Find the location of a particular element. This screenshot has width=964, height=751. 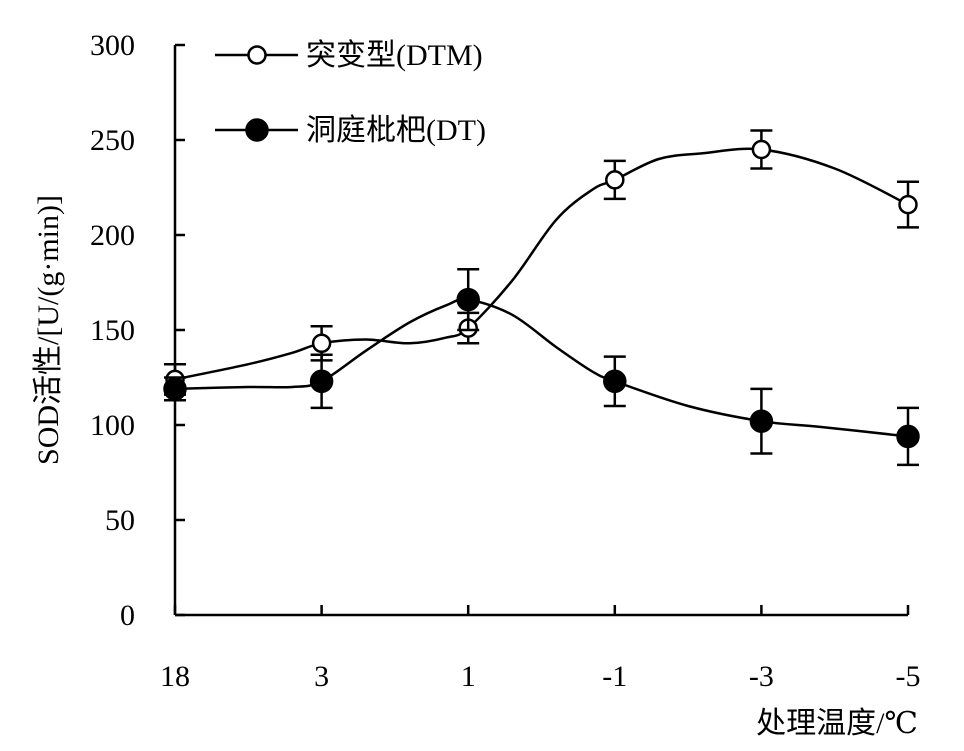

y-tick-label: 150 is located at coordinates (112, 330).